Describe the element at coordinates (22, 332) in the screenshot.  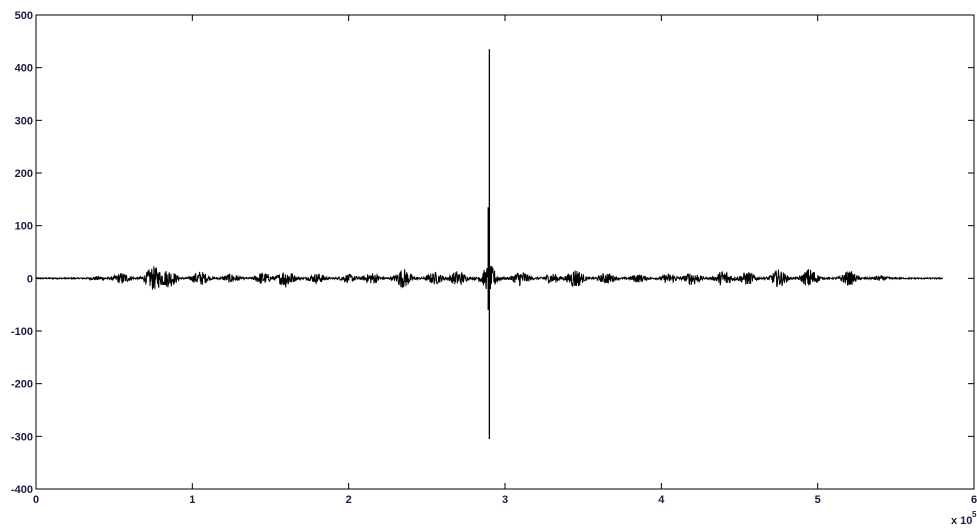
I see `y-tick-label: -100` at that location.